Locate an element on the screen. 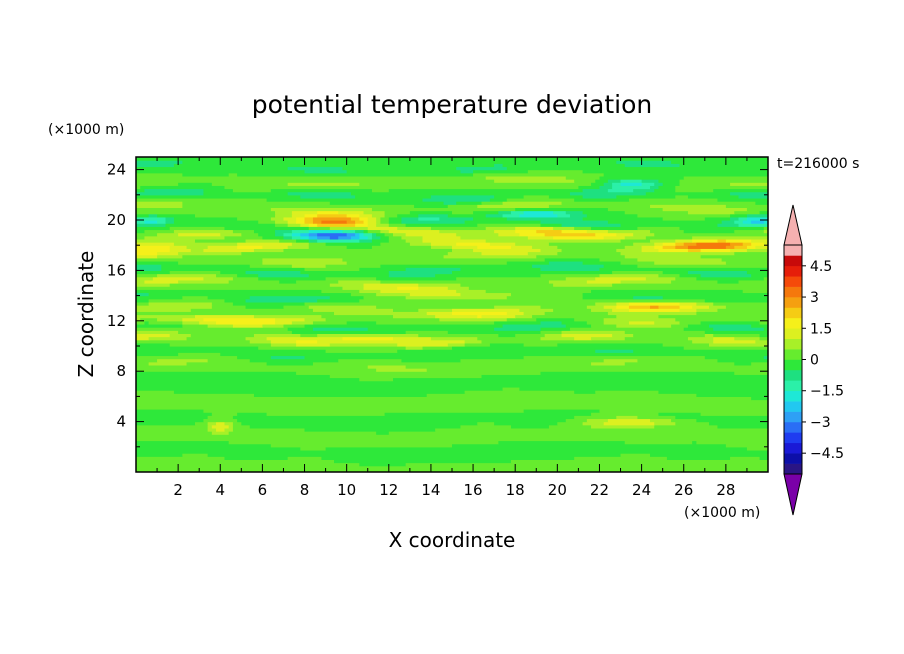 This screenshot has height=654, width=904. x-tick-label: 20 is located at coordinates (557, 490).